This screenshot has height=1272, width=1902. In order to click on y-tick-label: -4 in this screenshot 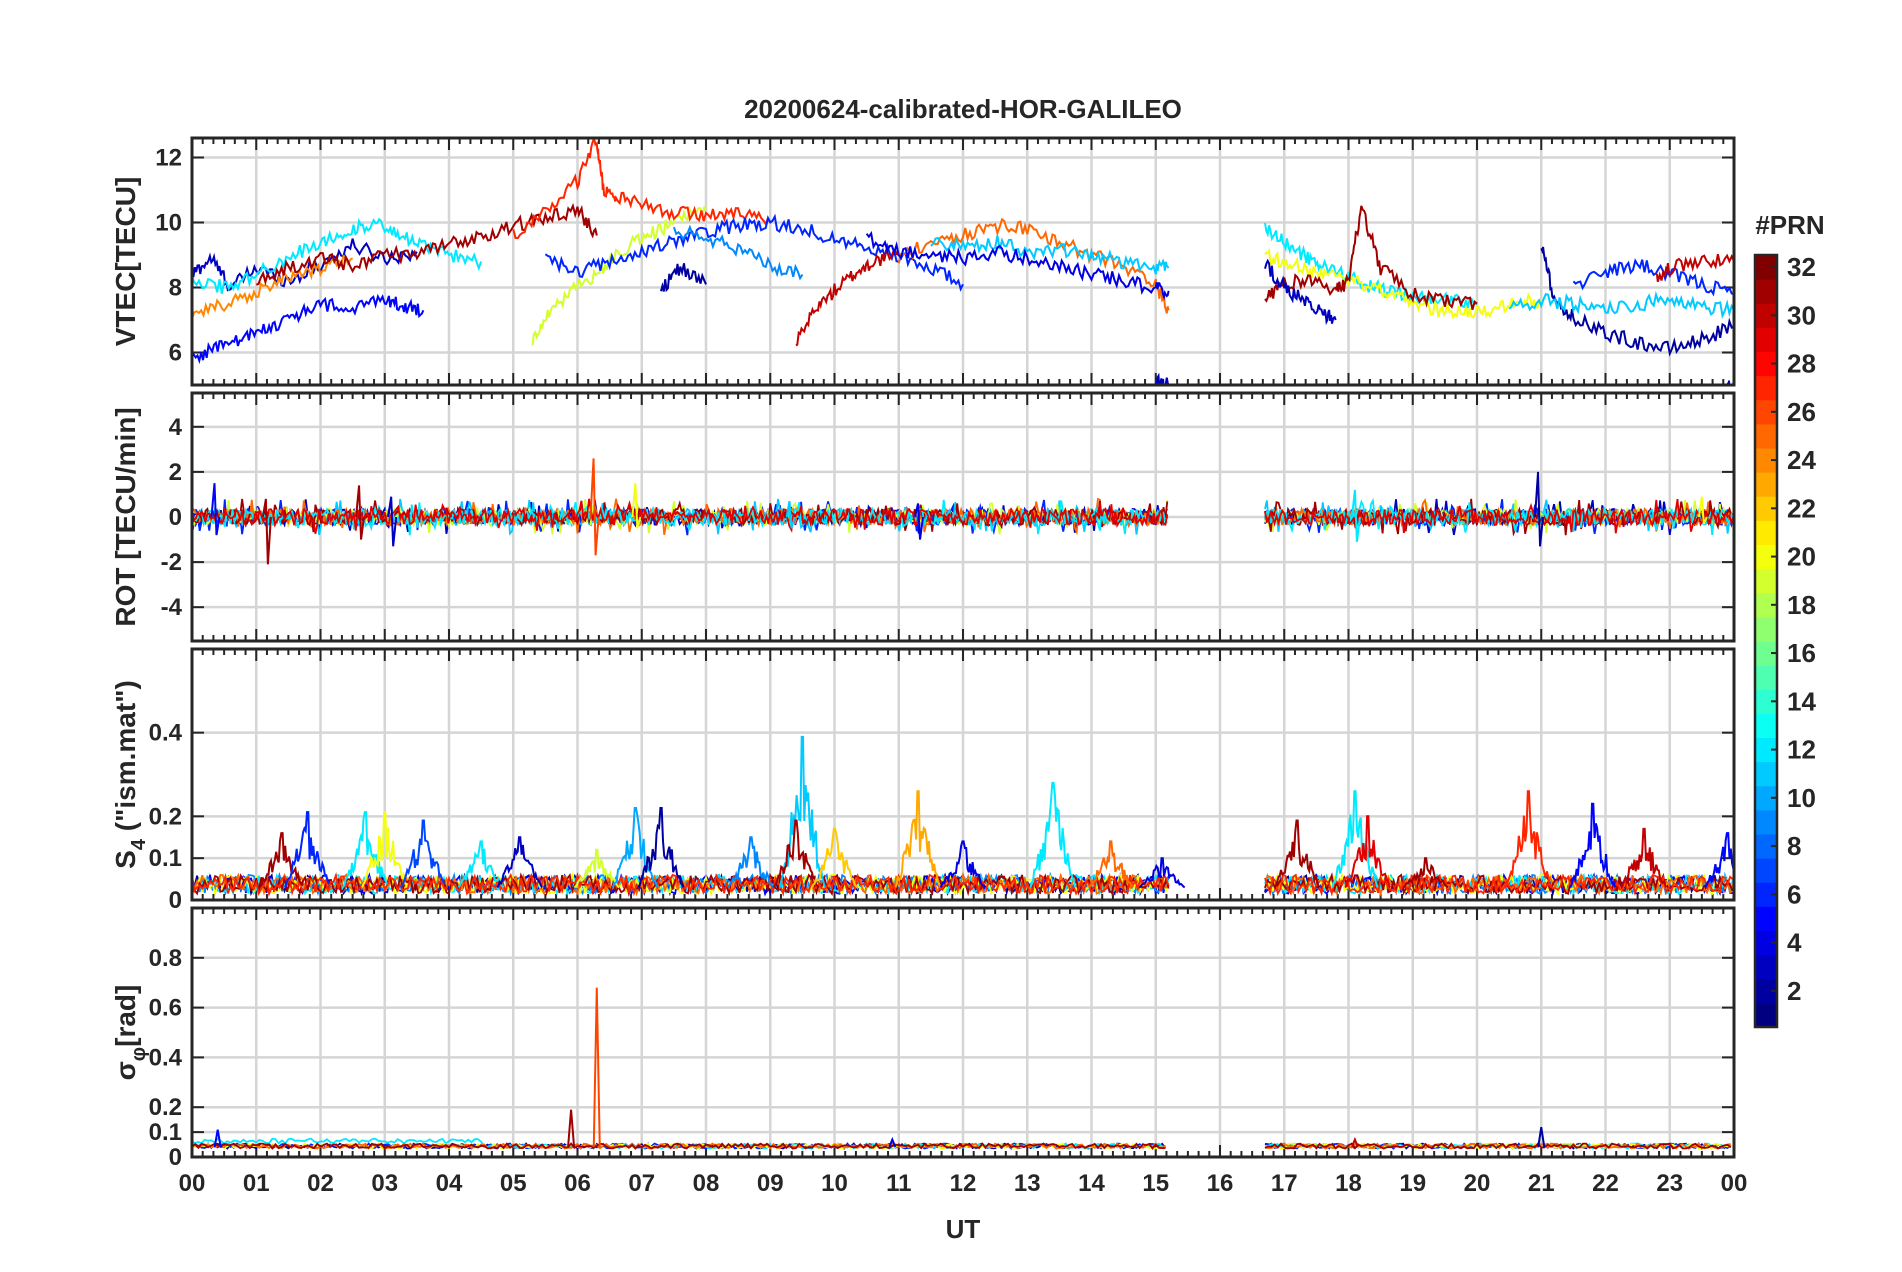, I will do `click(172, 607)`.